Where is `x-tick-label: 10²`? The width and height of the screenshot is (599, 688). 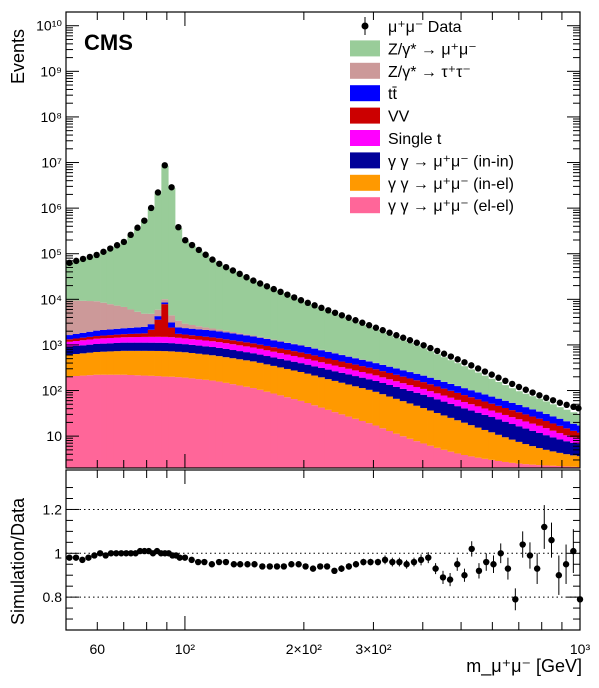
x-tick-label: 10² is located at coordinates (185, 649).